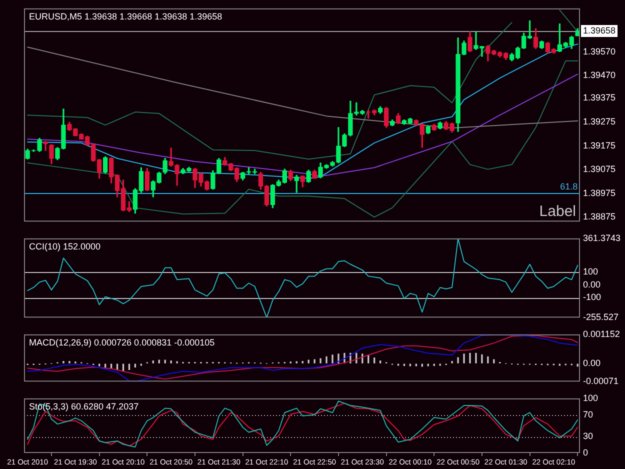  I want to click on y-tick-label: 1.39075, so click(599, 169).